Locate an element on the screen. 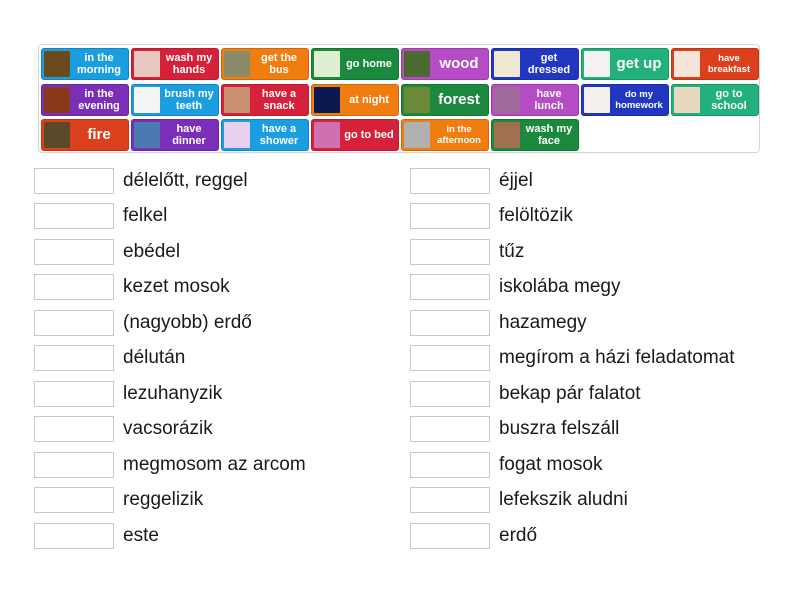 The width and height of the screenshot is (800, 600). tile-label: in the morning is located at coordinates (99, 64).